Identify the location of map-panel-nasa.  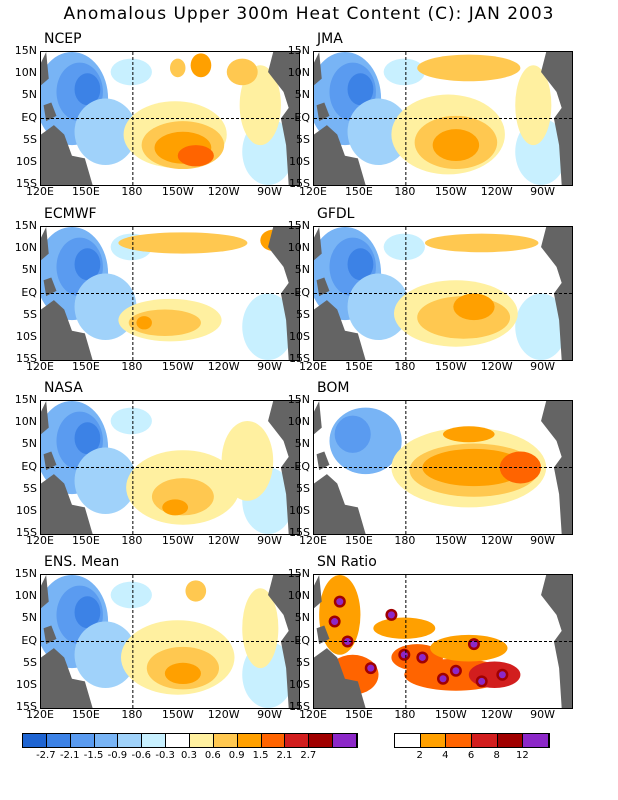
(170, 467).